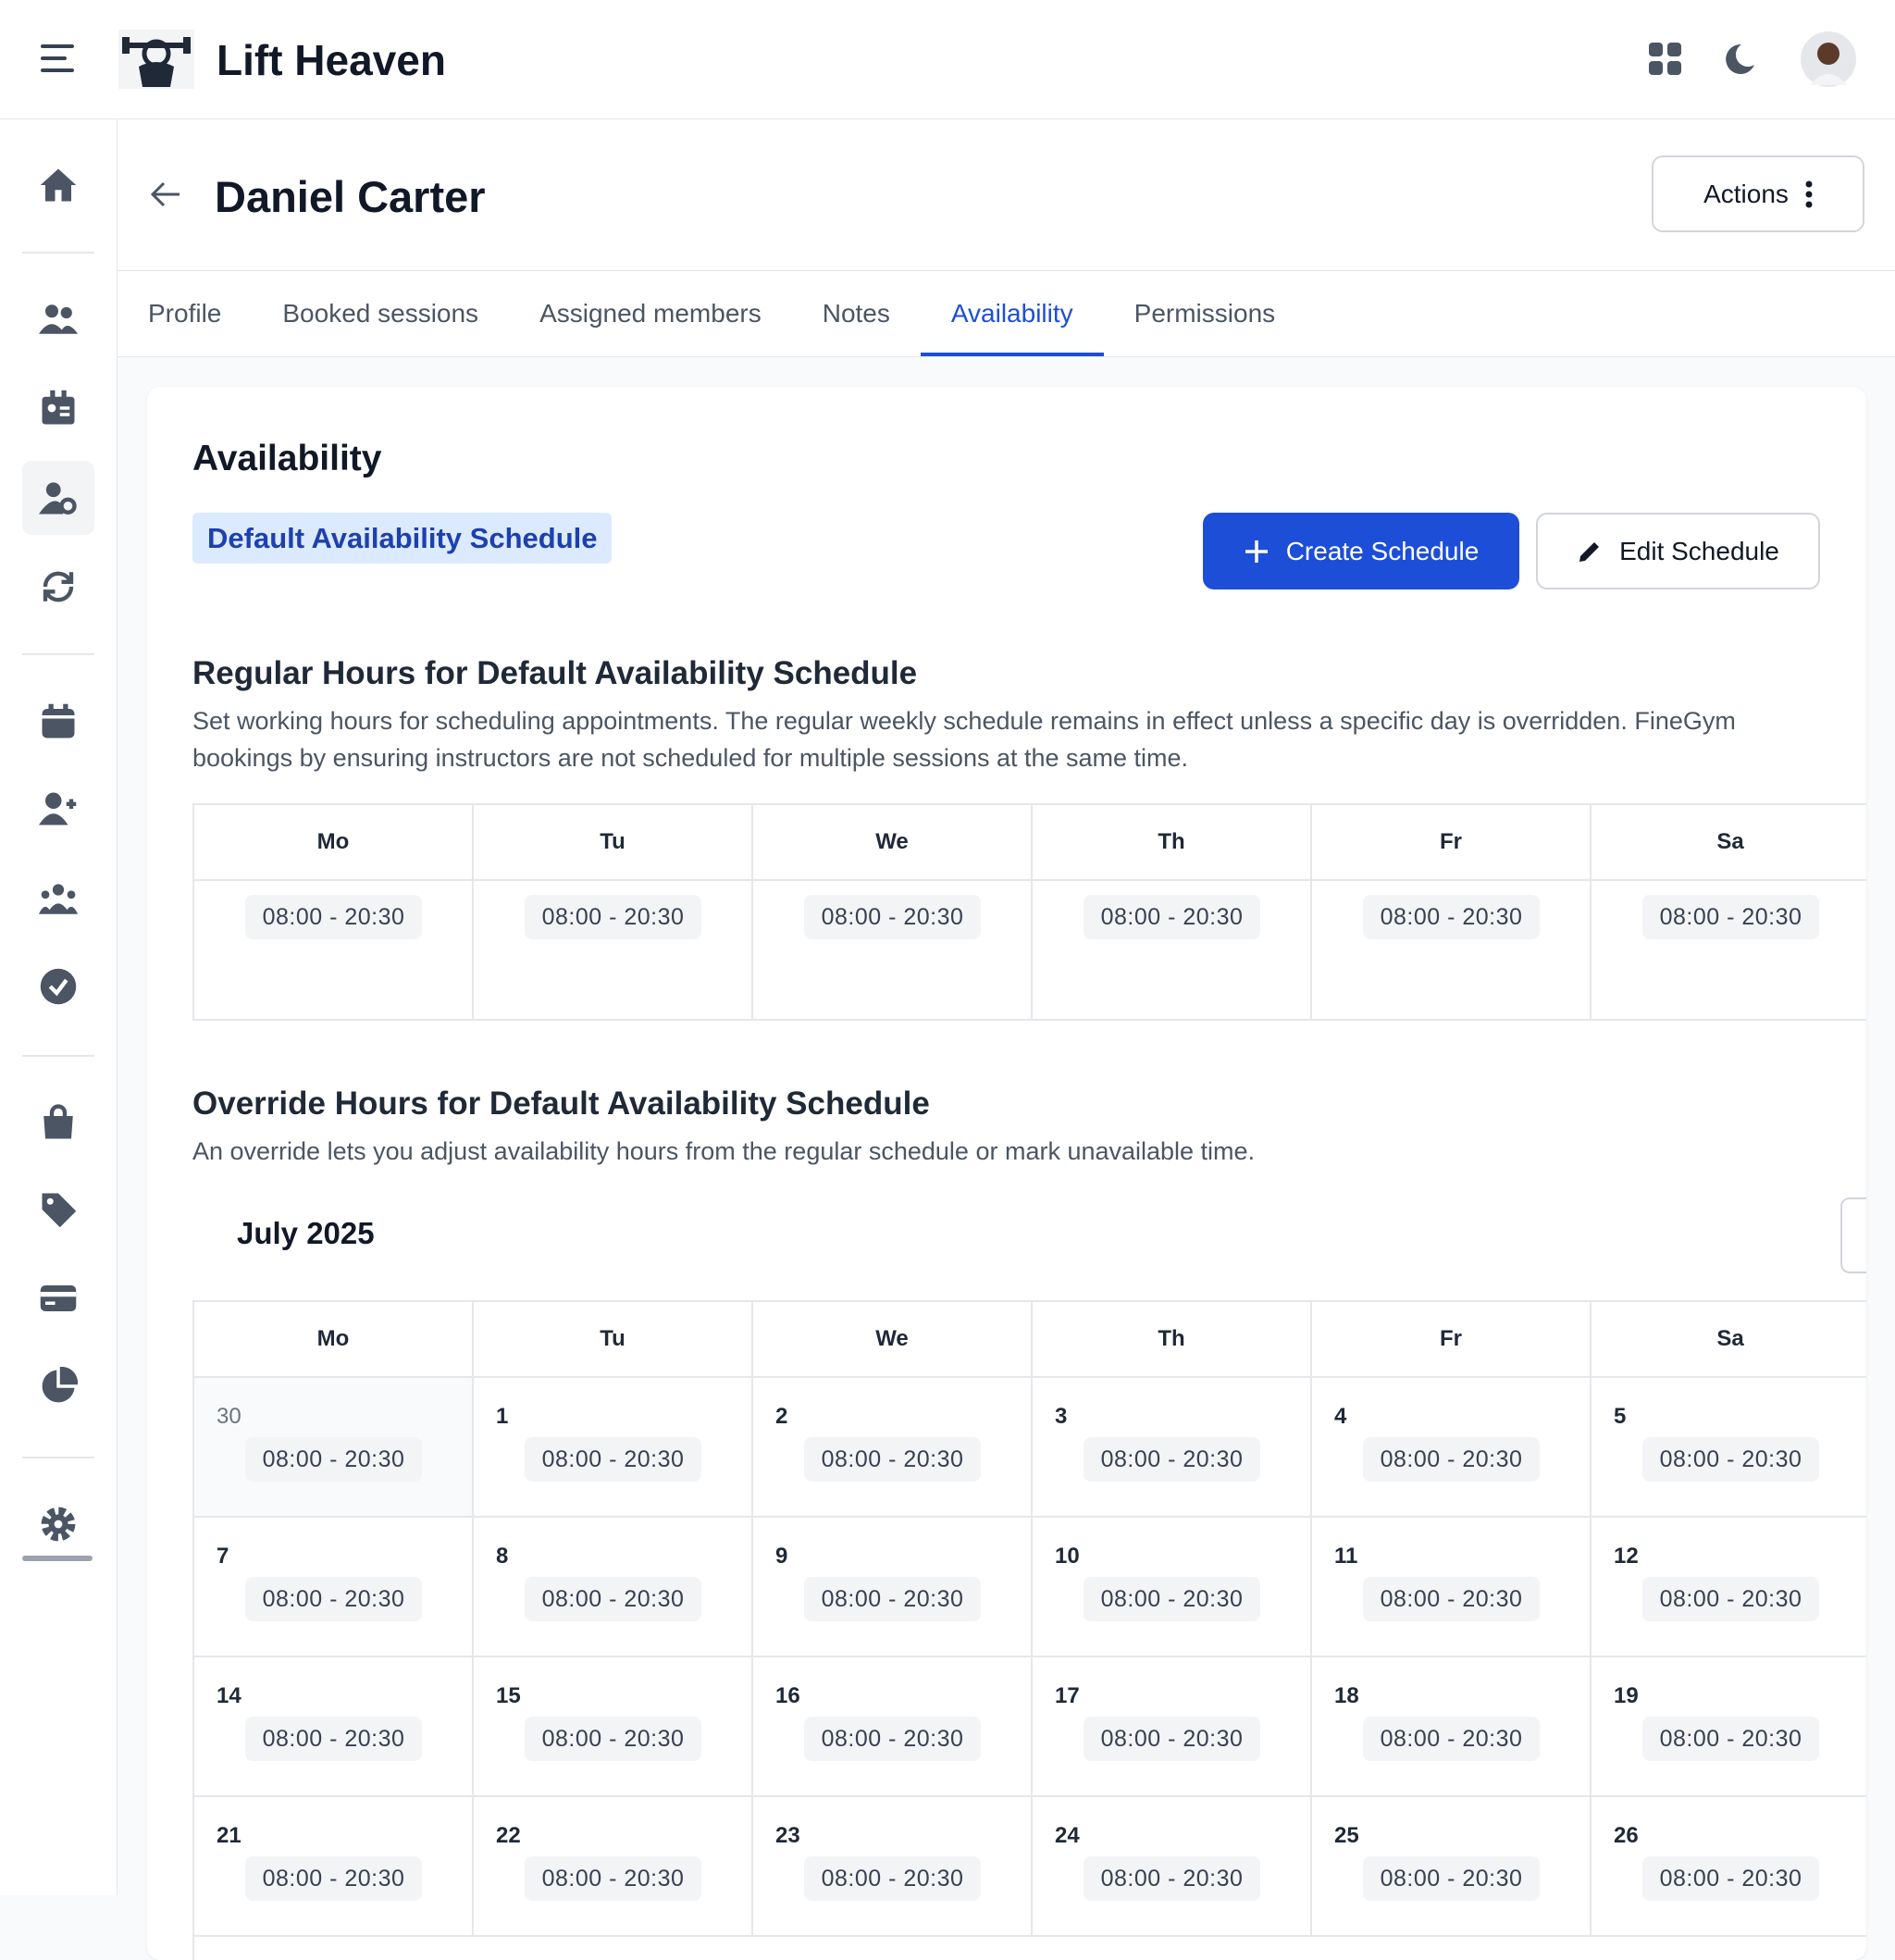 The height and width of the screenshot is (1960, 1895). What do you see at coordinates (334, 1448) in the screenshot?
I see `calendar-day: 30 08:00 - 20:30` at bounding box center [334, 1448].